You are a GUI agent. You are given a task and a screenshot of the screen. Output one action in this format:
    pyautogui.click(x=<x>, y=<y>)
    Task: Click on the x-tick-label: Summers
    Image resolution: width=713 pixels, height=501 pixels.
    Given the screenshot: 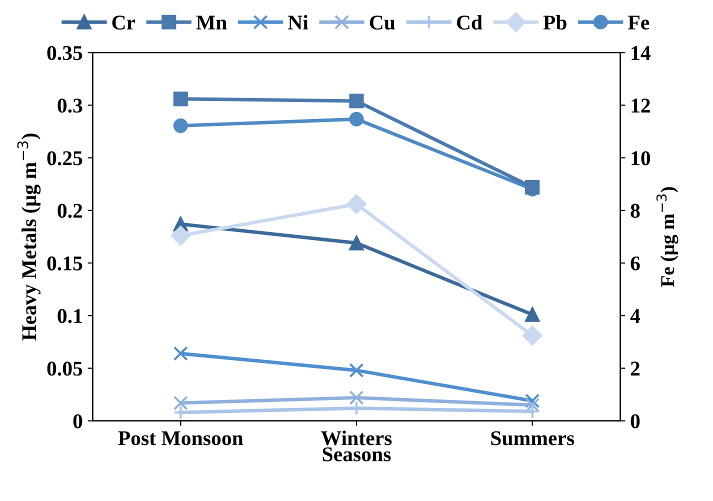 What is the action you would take?
    pyautogui.click(x=532, y=438)
    